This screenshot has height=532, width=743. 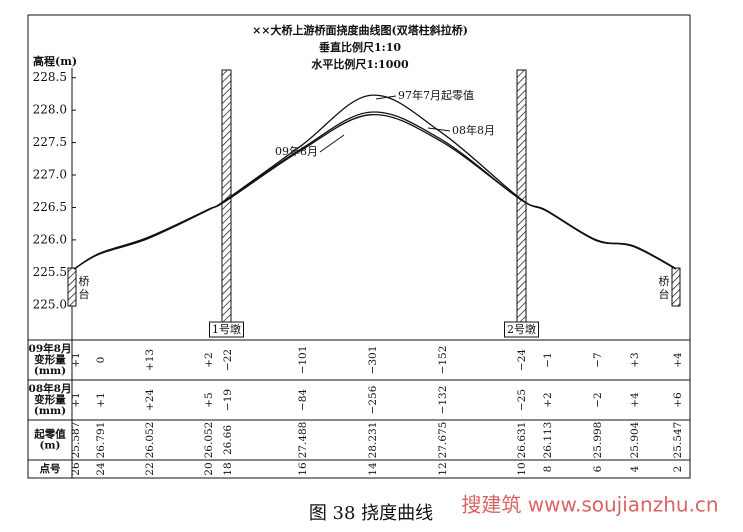 I want to click on y-tick-label: 228.5, so click(x=50, y=77).